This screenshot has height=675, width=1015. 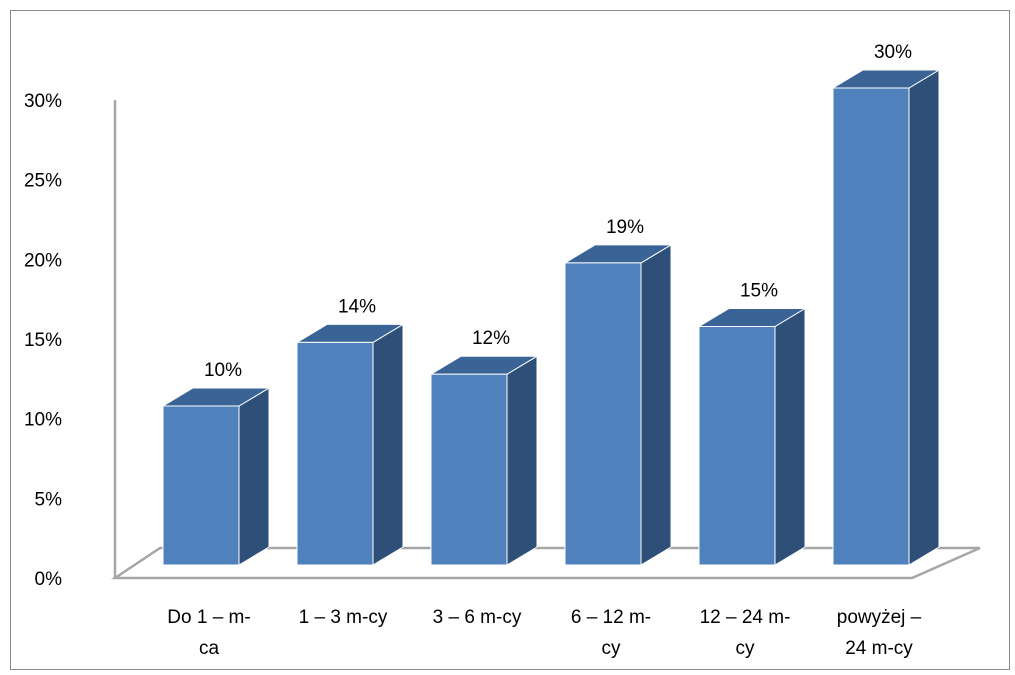 I want to click on x-tick-label: powyżej –24 m-cy, so click(x=879, y=633).